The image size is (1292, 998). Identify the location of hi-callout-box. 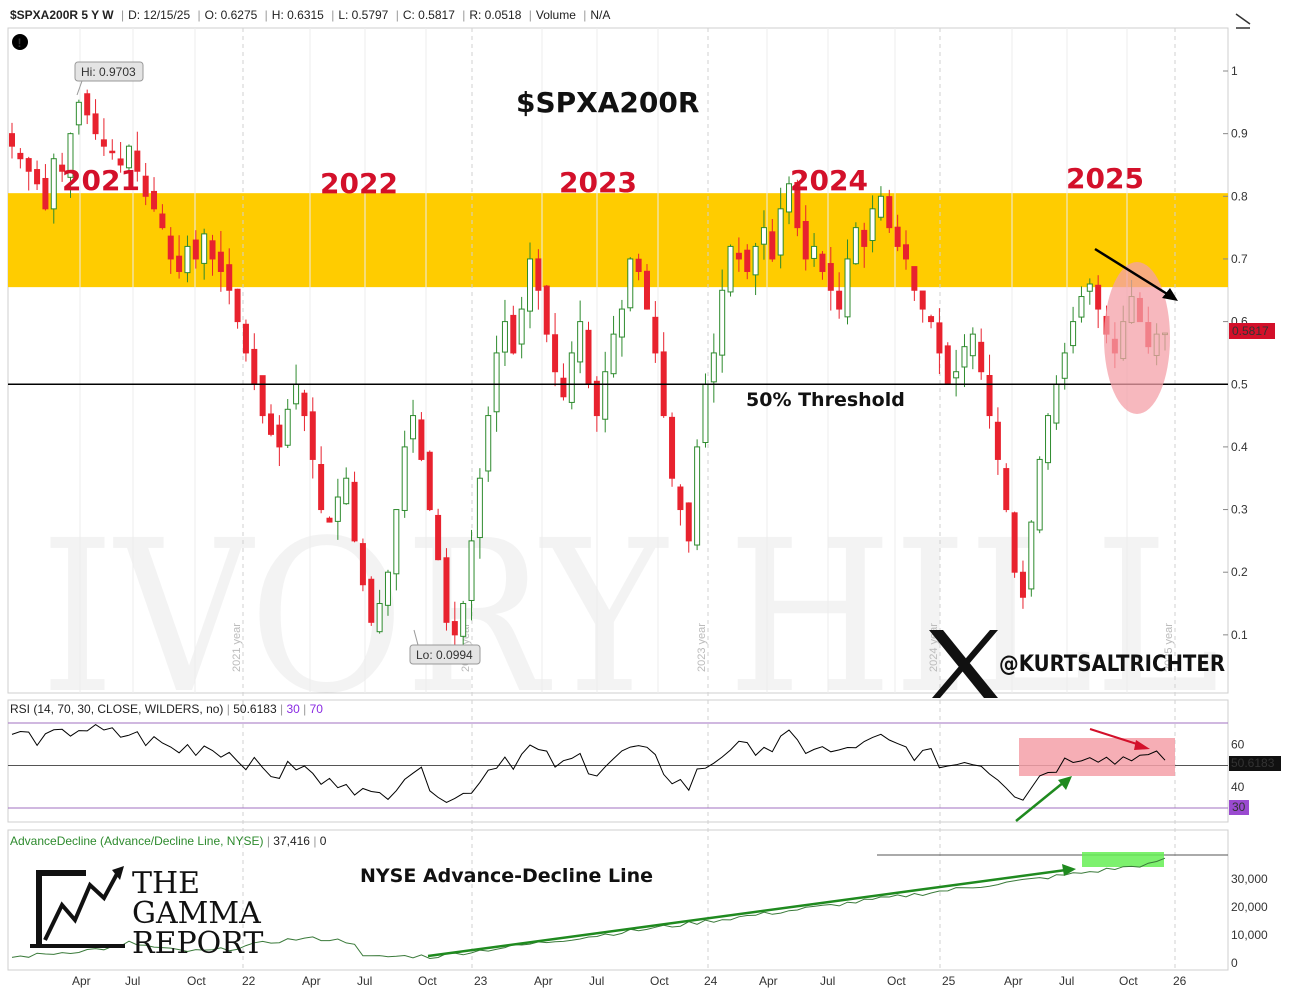
(109, 71).